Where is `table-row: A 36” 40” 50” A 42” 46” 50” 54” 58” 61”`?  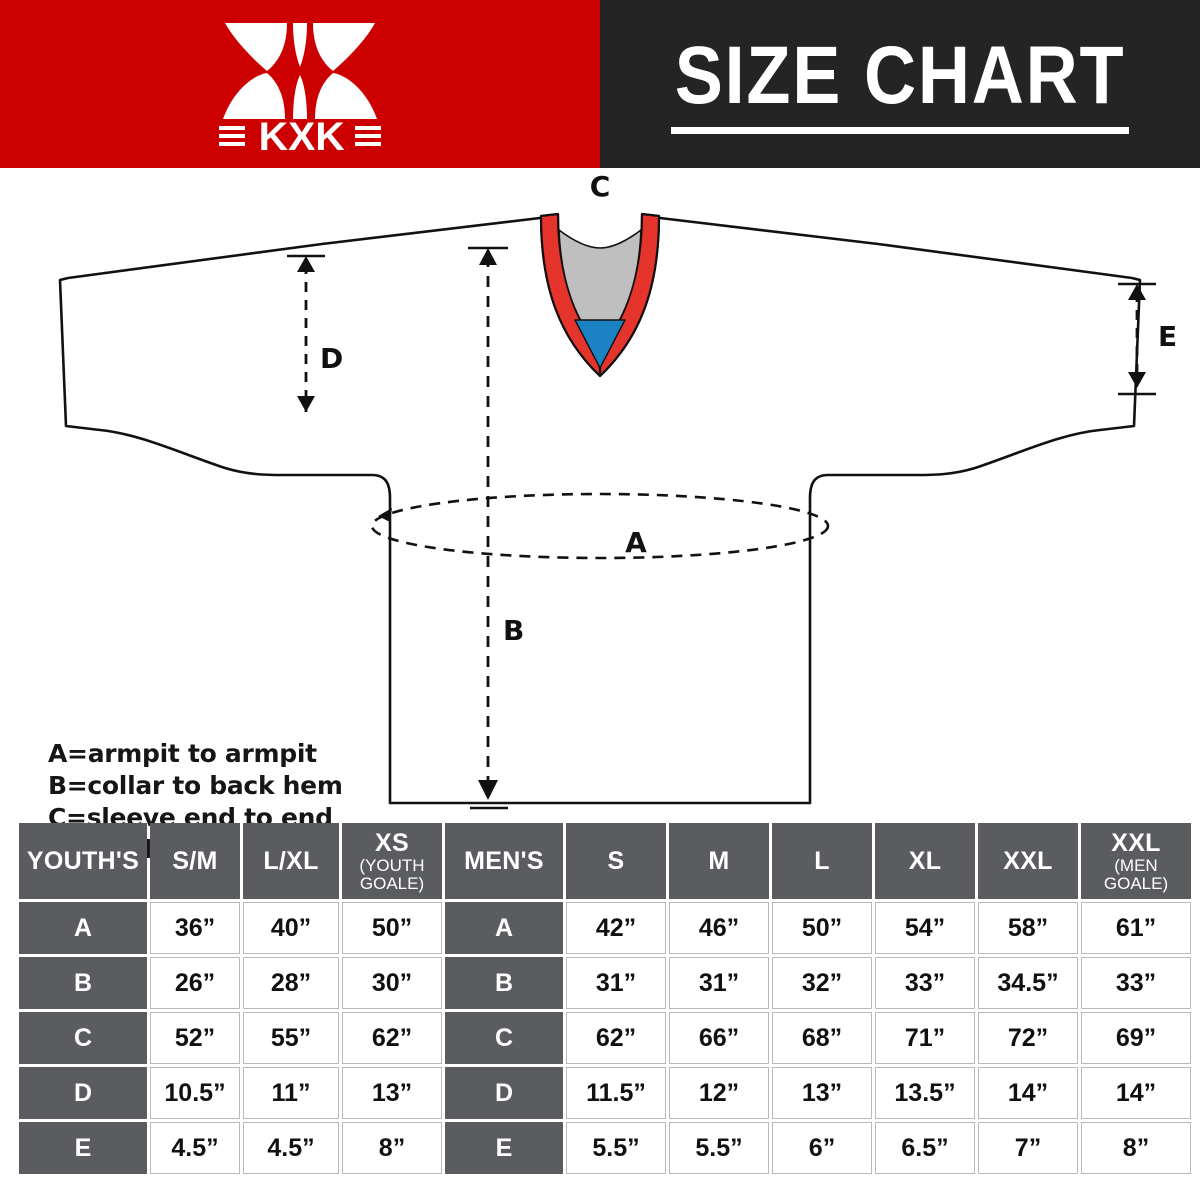 table-row: A 36” 40” 50” A 42” 46” 50” 54” 58” 61” is located at coordinates (605, 928).